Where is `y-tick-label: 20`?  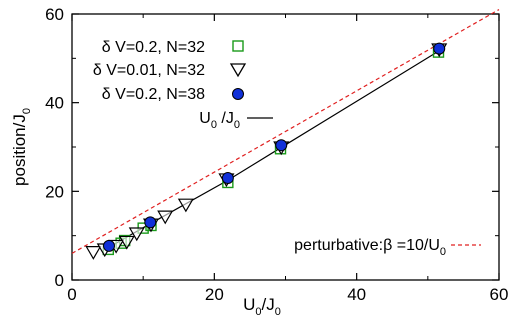
y-tick-label: 20 is located at coordinates (54, 191).